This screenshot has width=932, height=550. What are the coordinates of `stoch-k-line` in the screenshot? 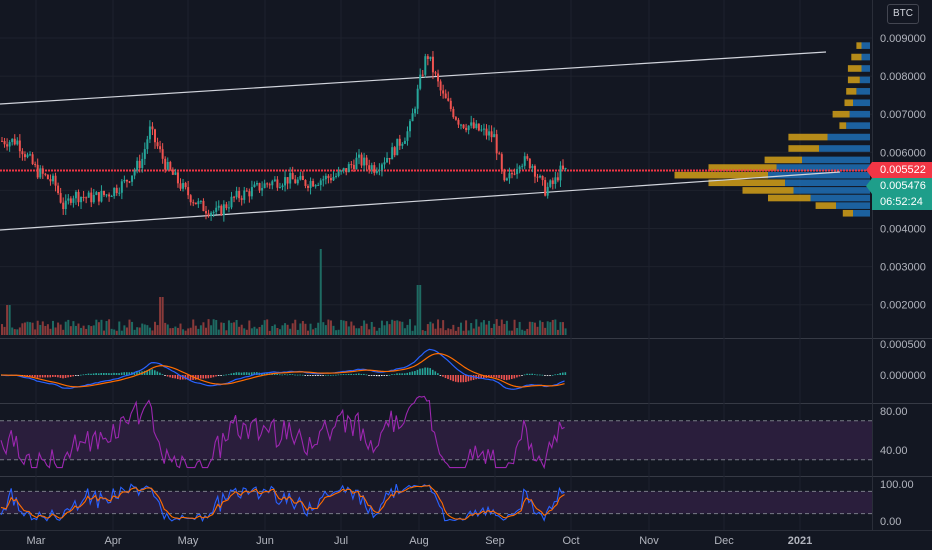 It's located at (282, 503).